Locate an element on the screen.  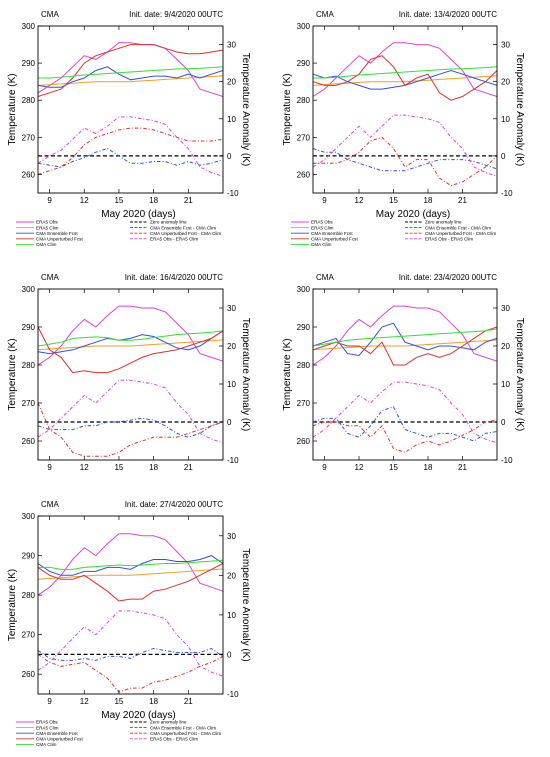
chart-title: Init. date: 9/4/2020 00UTC is located at coordinates (176, 14).